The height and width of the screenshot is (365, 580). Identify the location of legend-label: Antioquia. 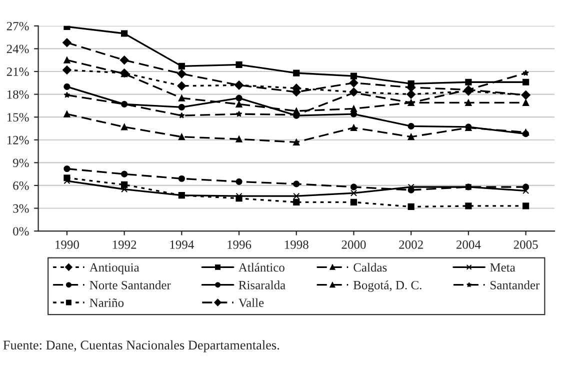
(114, 268).